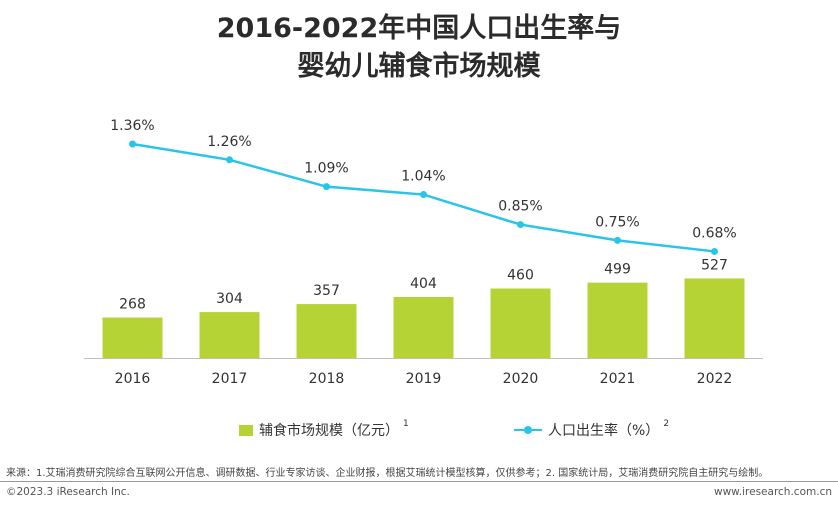  What do you see at coordinates (132, 144) in the screenshot?
I see `birth-rate-point-2016` at bounding box center [132, 144].